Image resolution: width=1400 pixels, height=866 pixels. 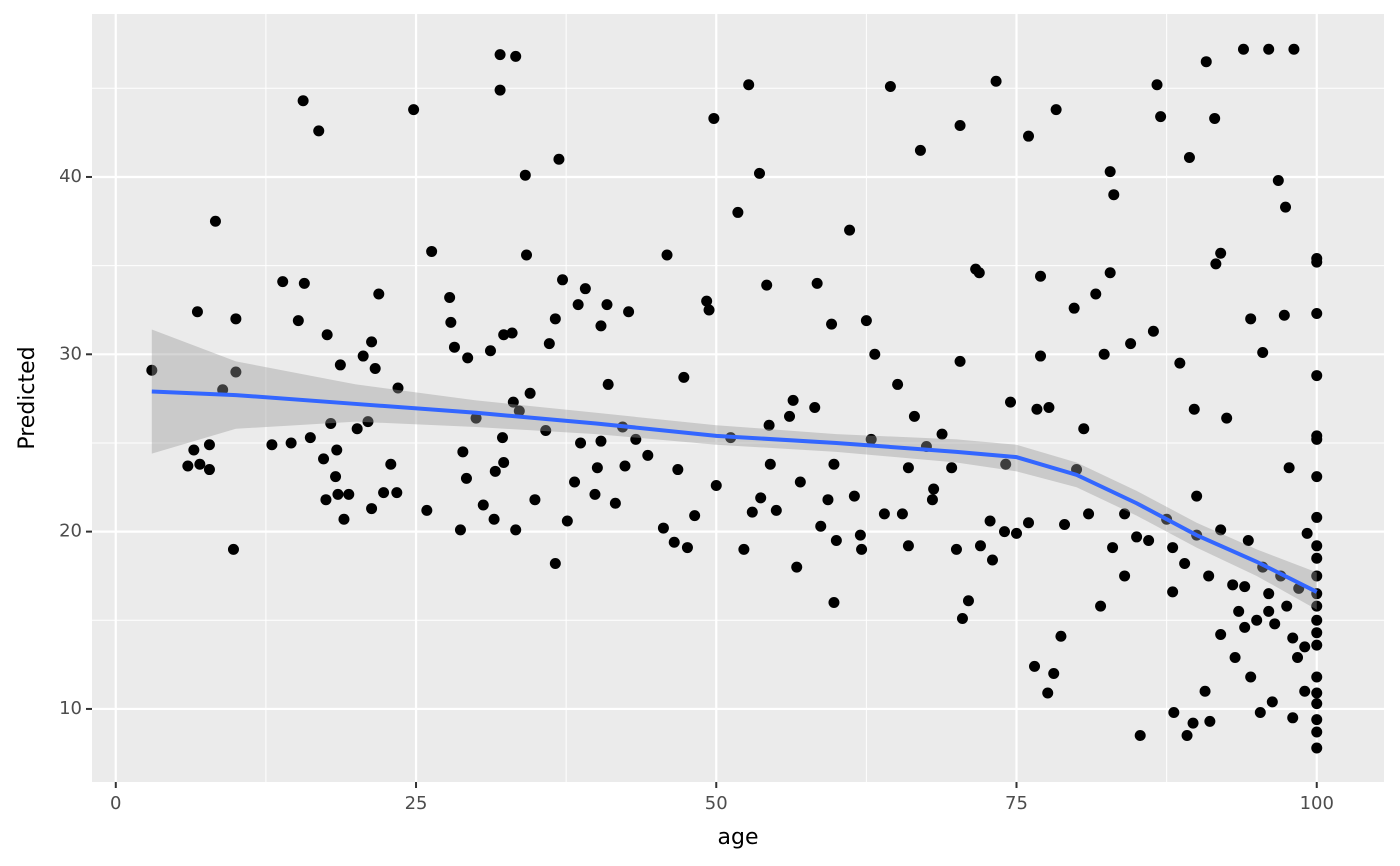 What do you see at coordinates (416, 803) in the screenshot?
I see `x-tick-label: 25` at bounding box center [416, 803].